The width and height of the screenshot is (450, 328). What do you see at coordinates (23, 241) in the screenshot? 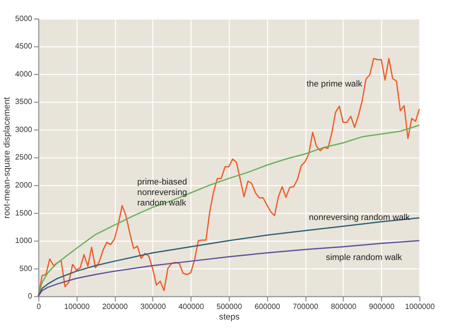
I see `y-tick-label: 1000` at bounding box center [23, 241].